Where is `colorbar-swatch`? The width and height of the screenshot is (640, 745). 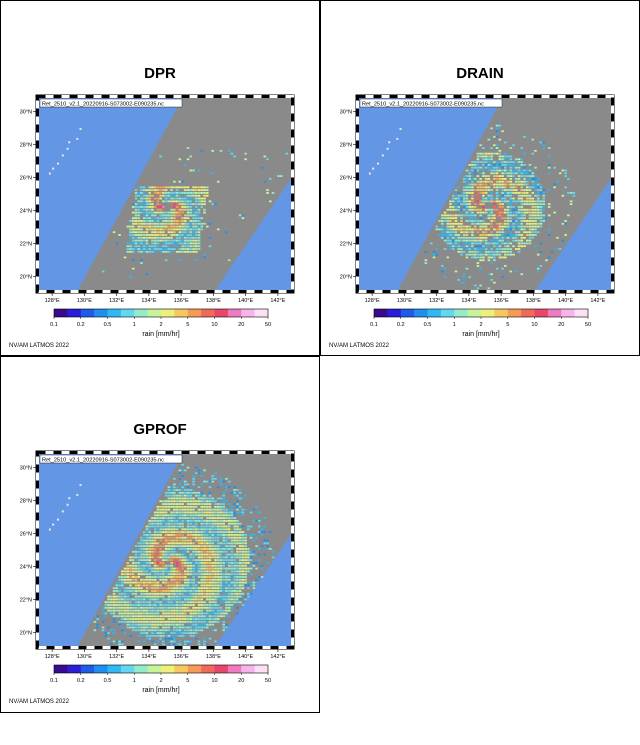
colorbar-swatch is located at coordinates (541, 313).